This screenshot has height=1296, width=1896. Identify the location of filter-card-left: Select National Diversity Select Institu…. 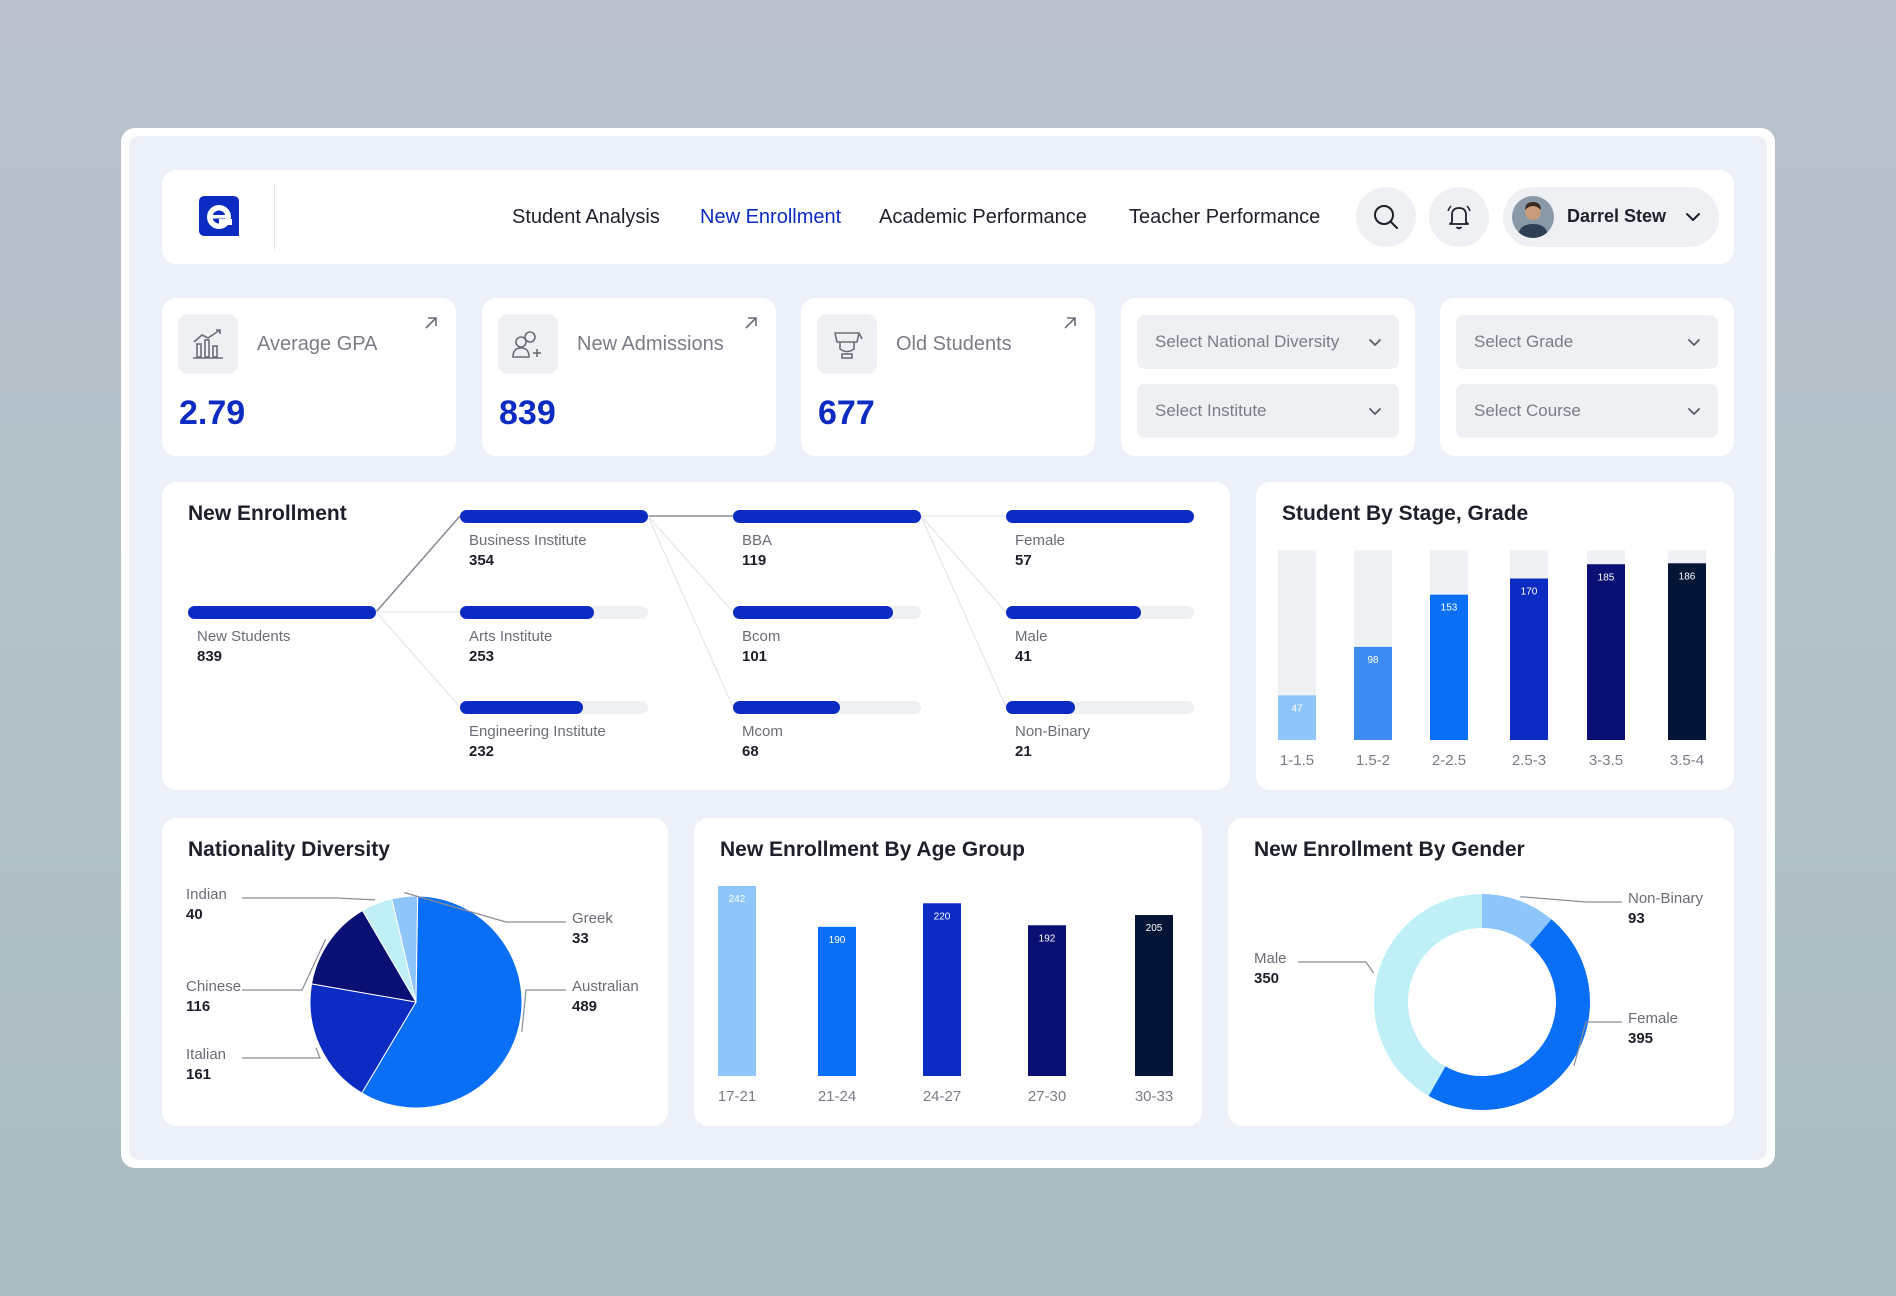
(1268, 377).